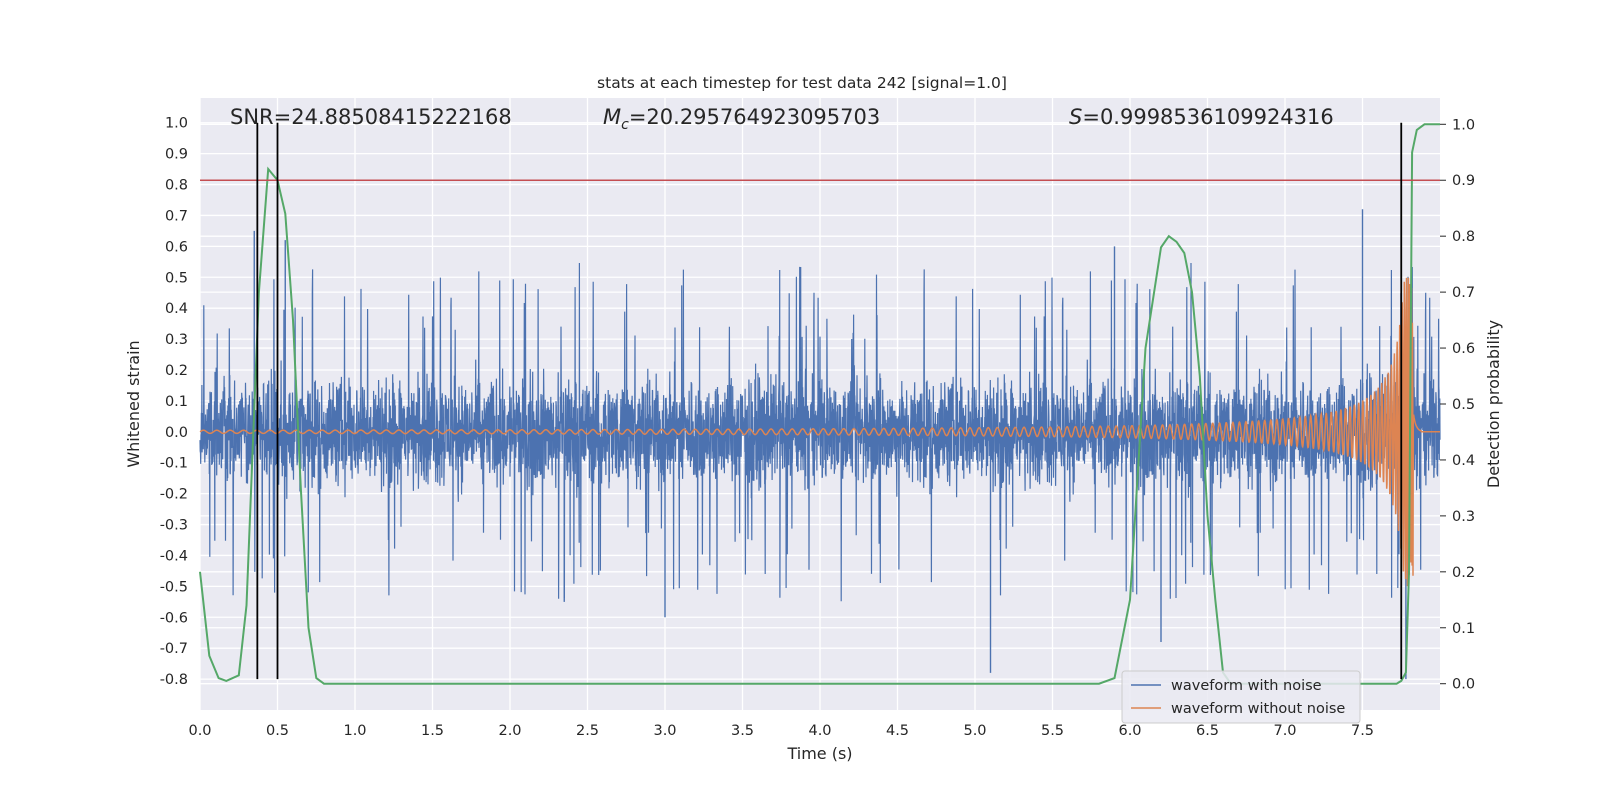 The height and width of the screenshot is (800, 1600). Describe the element at coordinates (1258, 709) in the screenshot. I see `legend-label-clean: waveform without noise` at that location.